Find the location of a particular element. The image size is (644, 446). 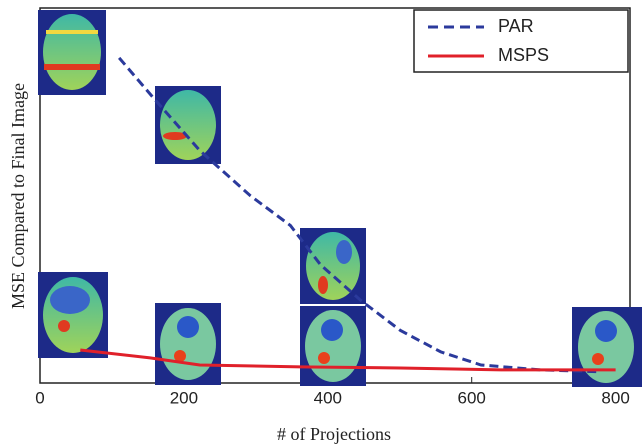

x-axis-label: # of Projections is located at coordinates (334, 434).